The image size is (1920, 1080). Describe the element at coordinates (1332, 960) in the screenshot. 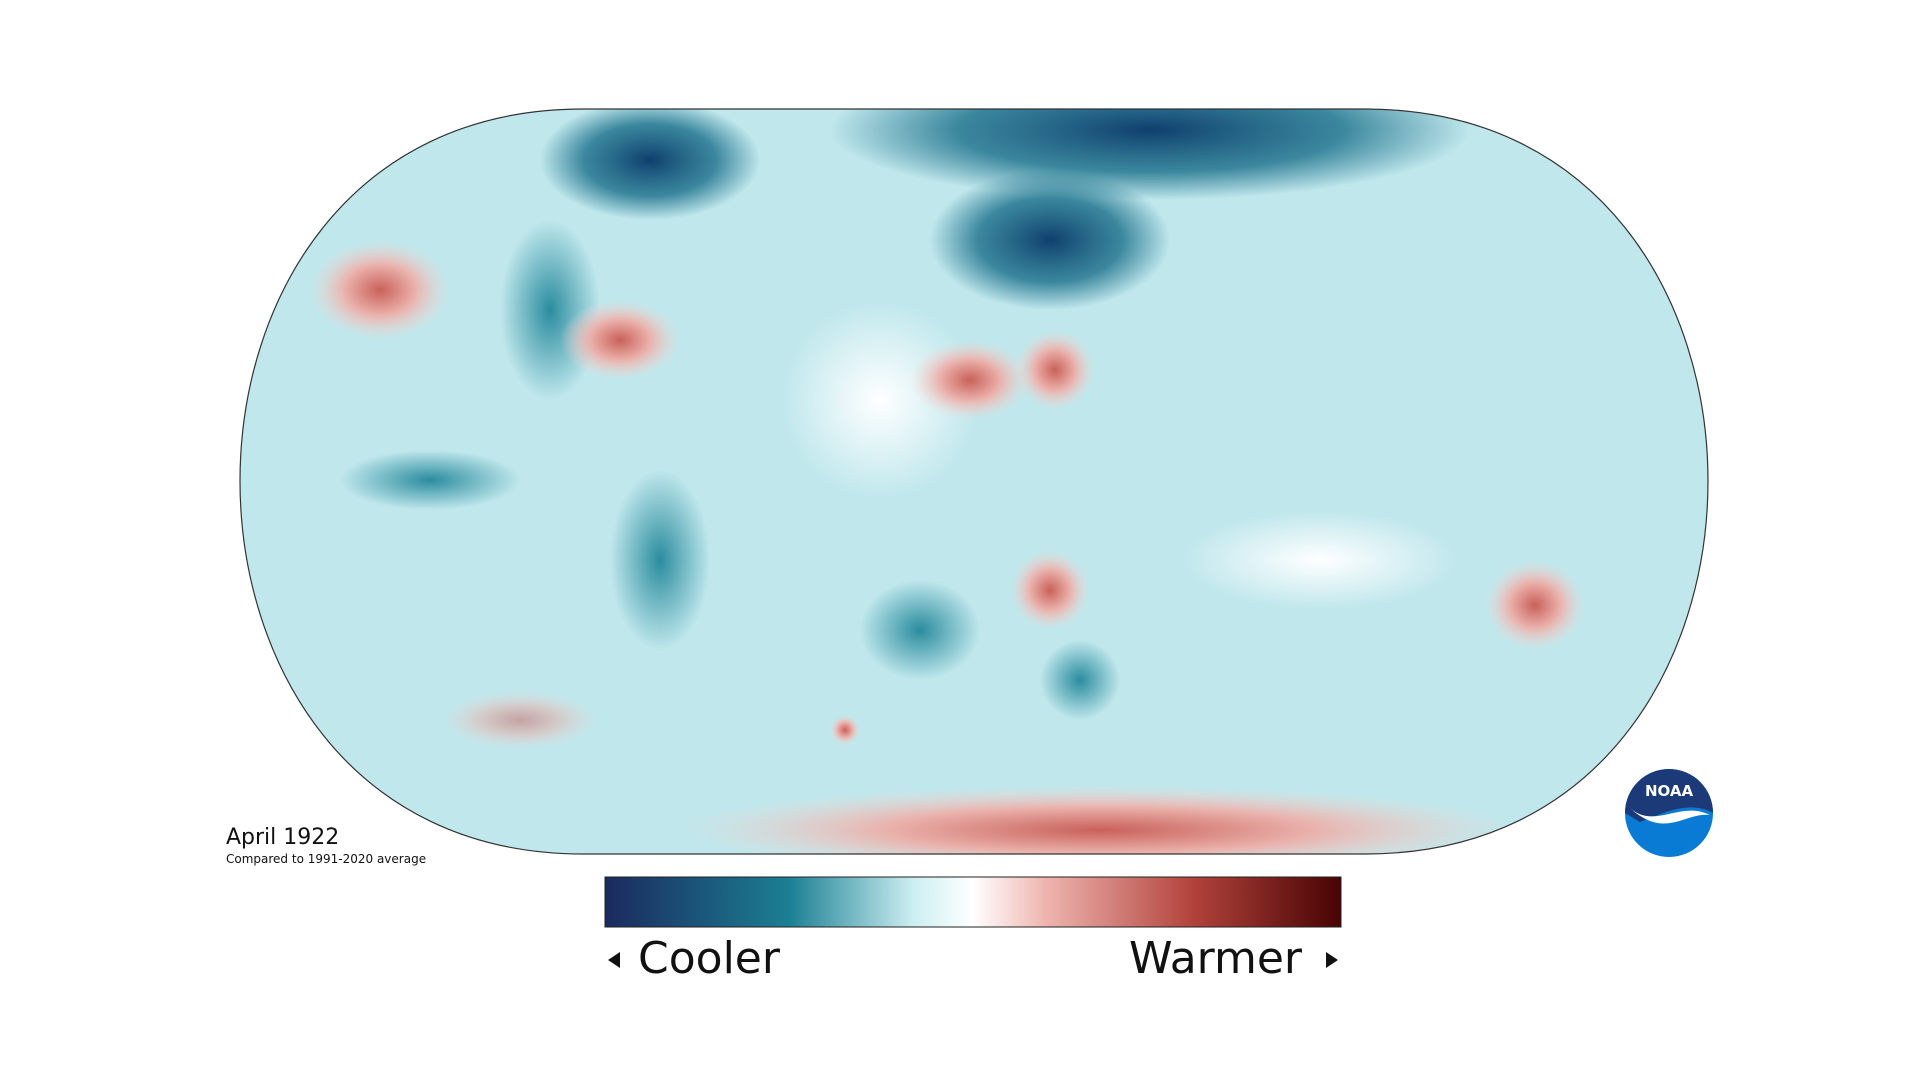

I see `warmer-arrow` at that location.